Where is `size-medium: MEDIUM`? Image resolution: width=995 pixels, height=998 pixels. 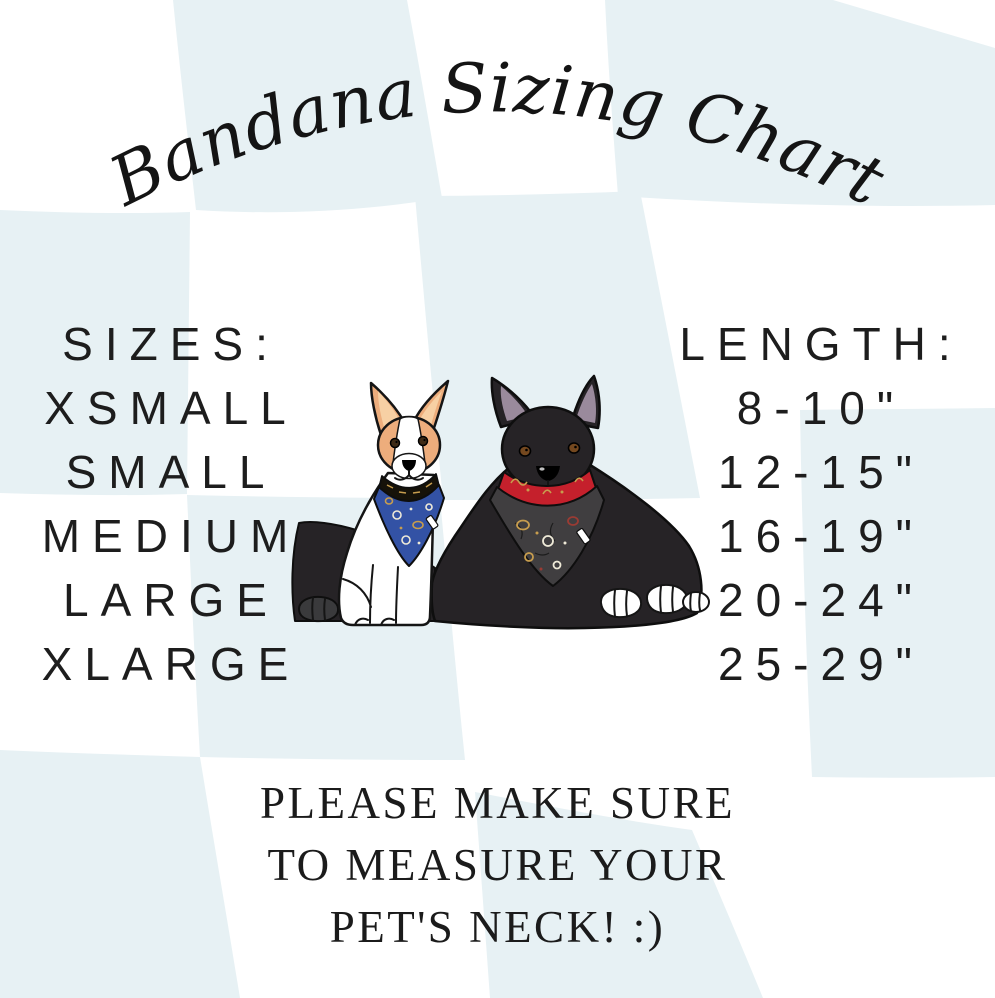
size-medium: MEDIUM is located at coordinates (171, 536).